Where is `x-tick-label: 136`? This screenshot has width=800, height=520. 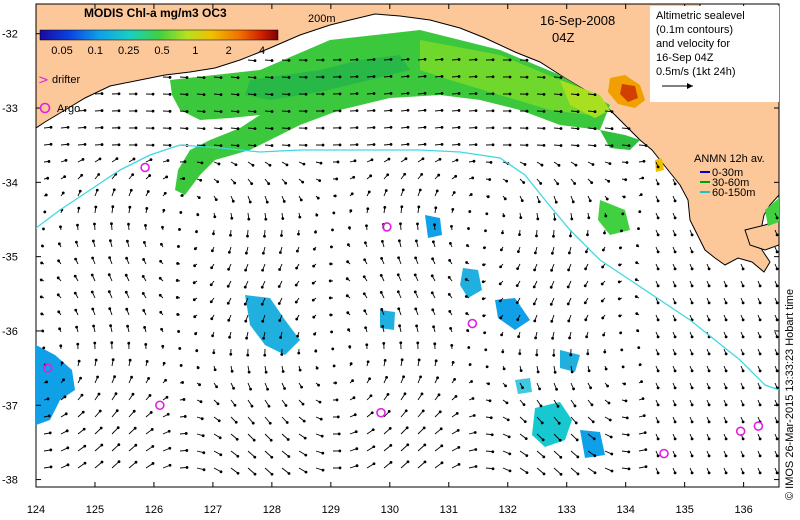 x-tick-label: 136 is located at coordinates (743, 510).